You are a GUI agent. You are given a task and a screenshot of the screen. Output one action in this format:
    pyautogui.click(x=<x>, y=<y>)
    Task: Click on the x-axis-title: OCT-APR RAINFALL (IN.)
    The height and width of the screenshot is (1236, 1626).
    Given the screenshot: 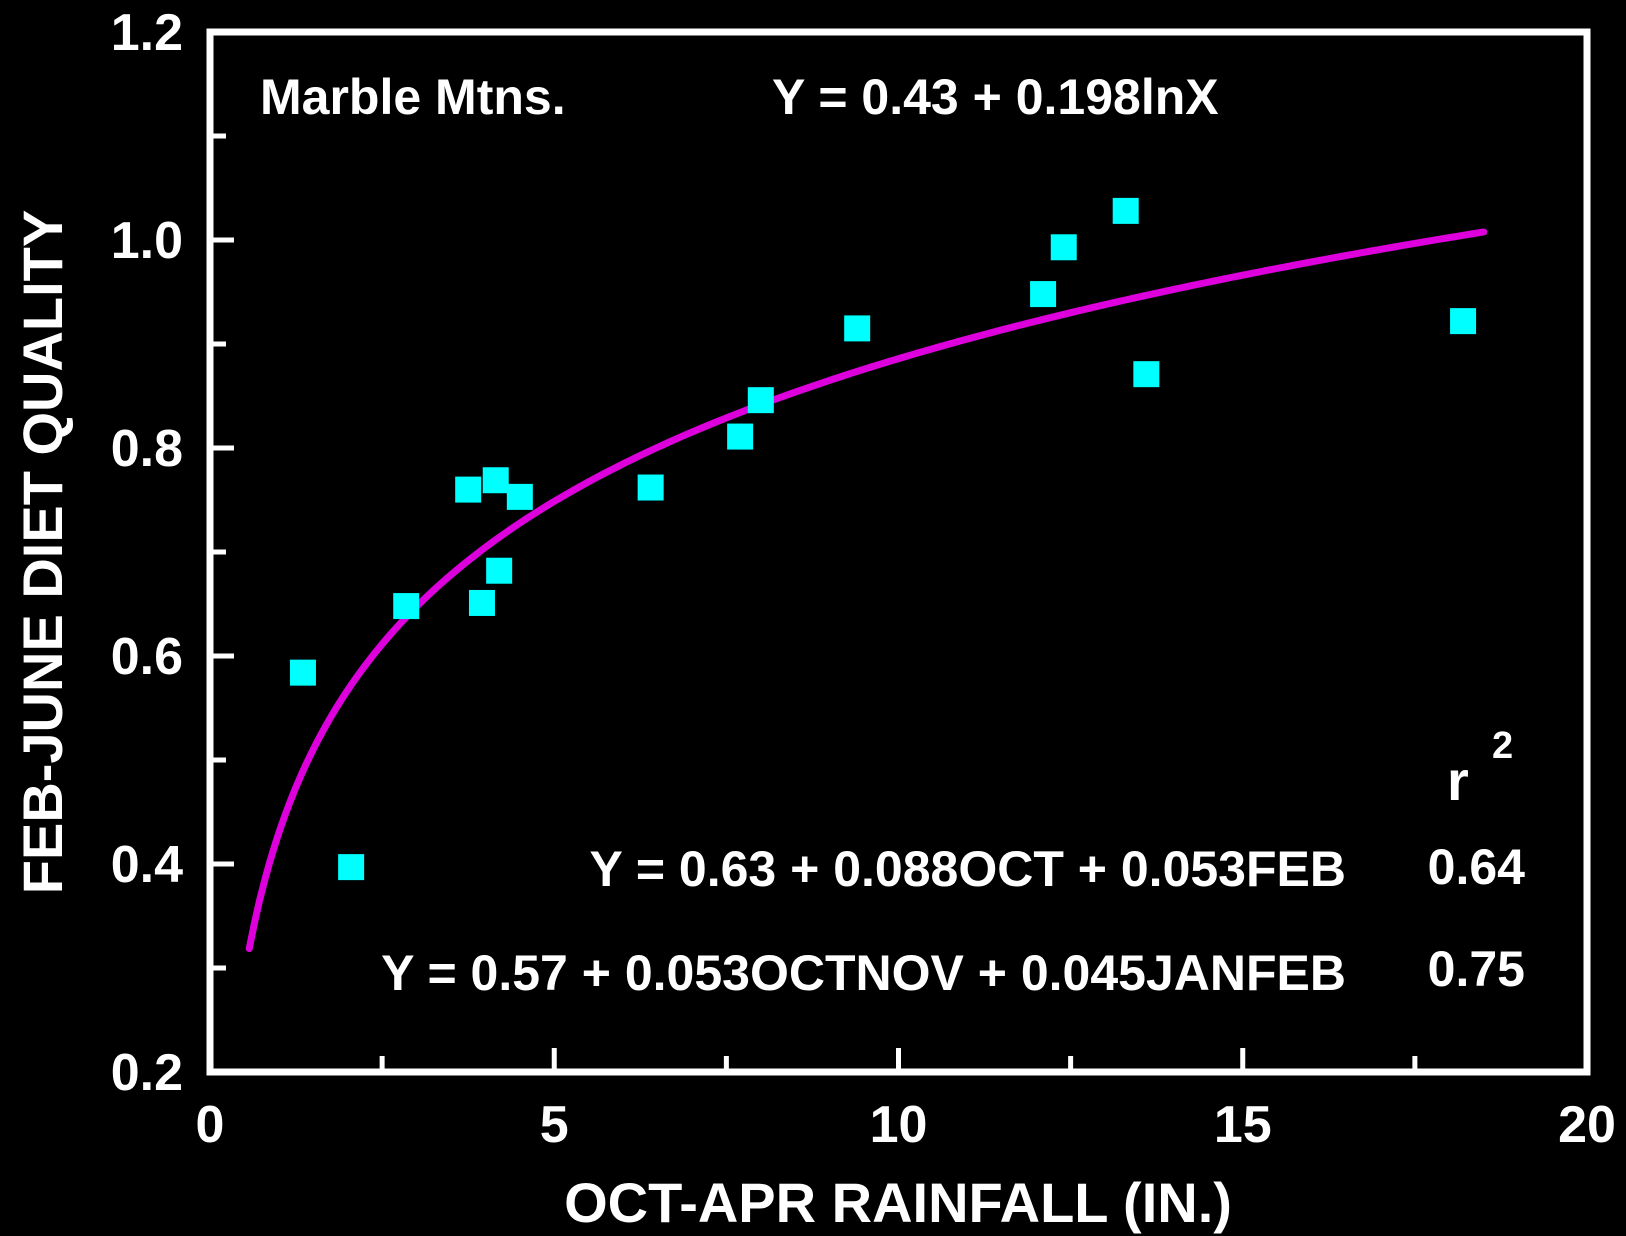 What is the action you would take?
    pyautogui.click(x=898, y=1202)
    